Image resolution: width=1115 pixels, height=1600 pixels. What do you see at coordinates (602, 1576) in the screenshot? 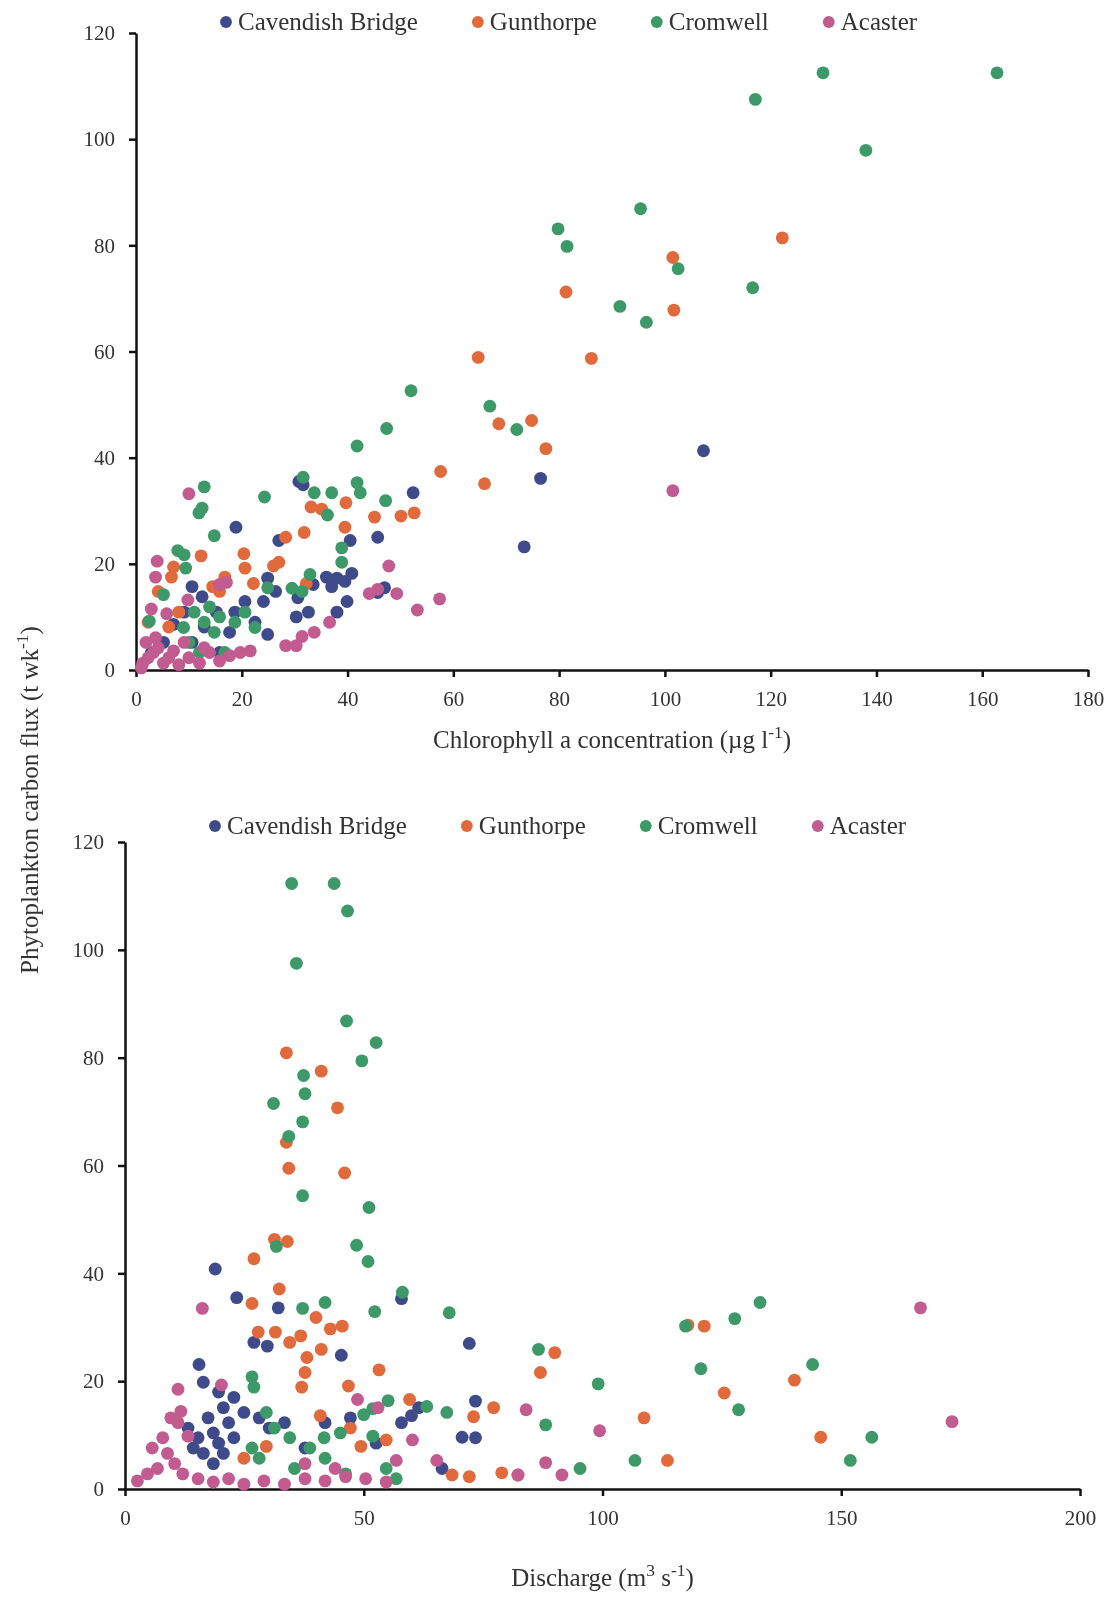
I see `x-axis-title: Discharge (m$^{3}$ s$^{-1}$)` at bounding box center [602, 1576].